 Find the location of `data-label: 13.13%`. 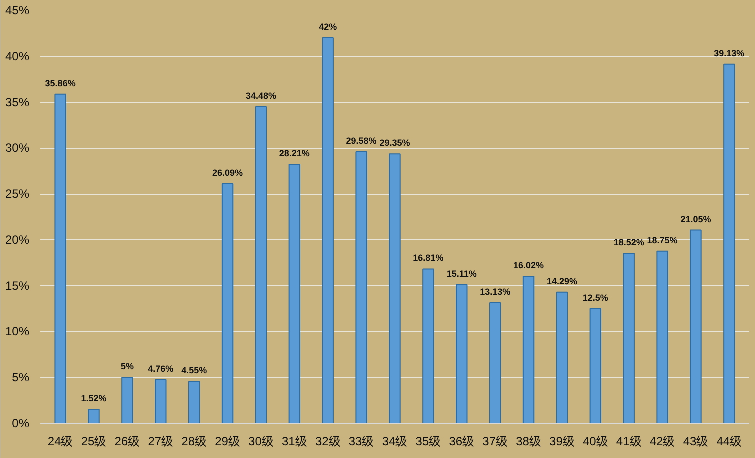

data-label: 13.13% is located at coordinates (495, 291).